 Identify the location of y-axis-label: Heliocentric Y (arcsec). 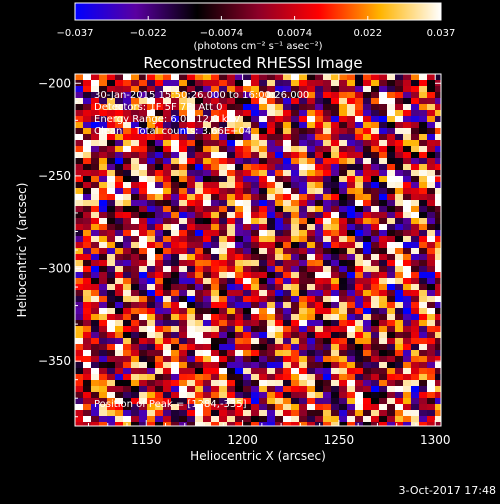
(22, 250).